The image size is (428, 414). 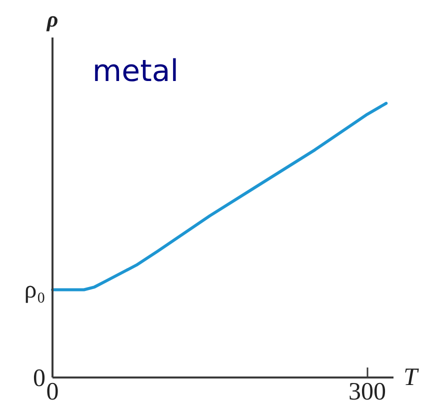 I want to click on x-axis-title: T, so click(x=412, y=377).